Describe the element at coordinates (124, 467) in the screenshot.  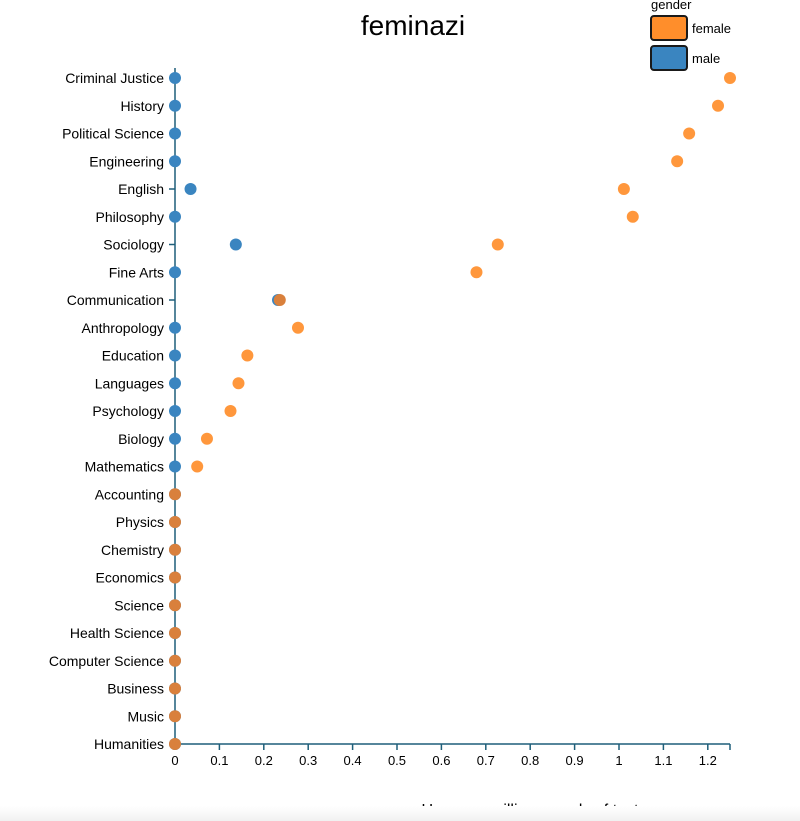
I see `category-label: Mathematics` at that location.